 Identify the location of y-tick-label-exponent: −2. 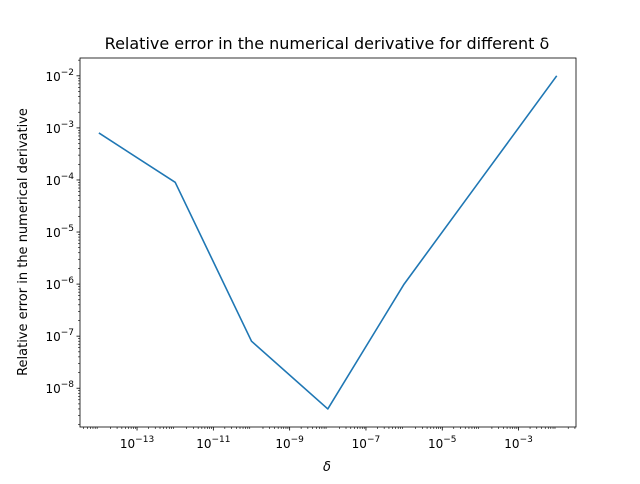
(67, 73).